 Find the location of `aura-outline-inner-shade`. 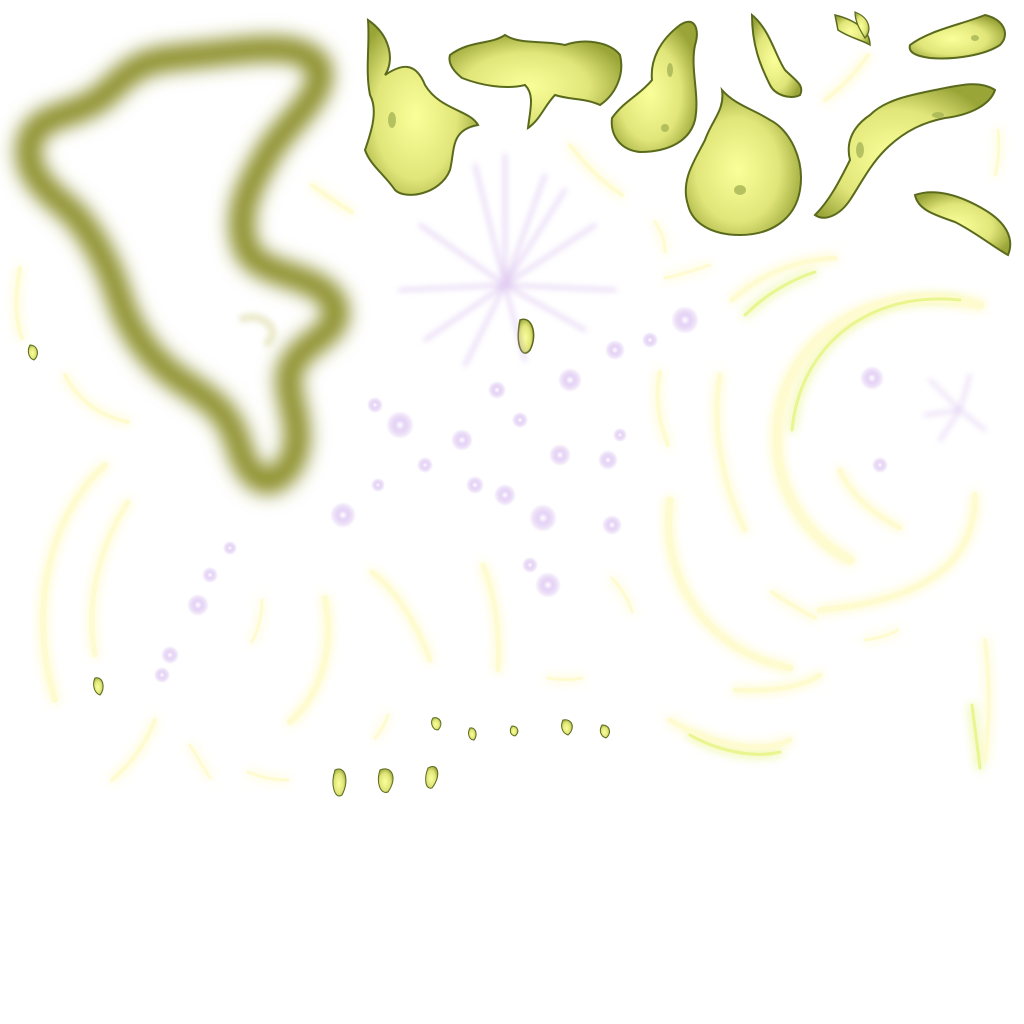

aura-outline-inner-shade is located at coordinates (257, 331).